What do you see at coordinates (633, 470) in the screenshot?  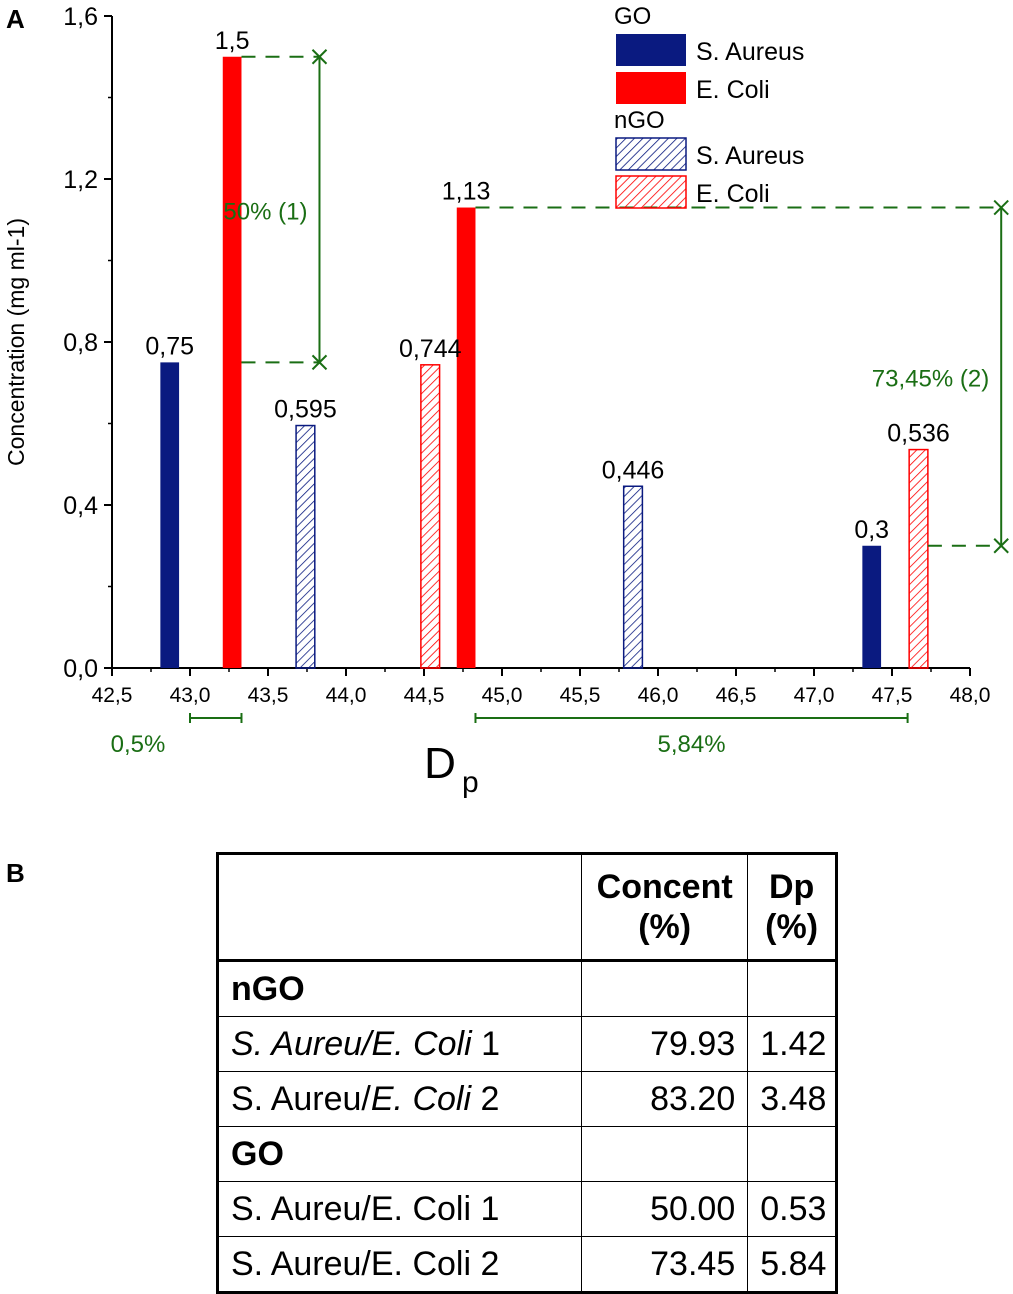 I see `bar-value-label: 0,446` at bounding box center [633, 470].